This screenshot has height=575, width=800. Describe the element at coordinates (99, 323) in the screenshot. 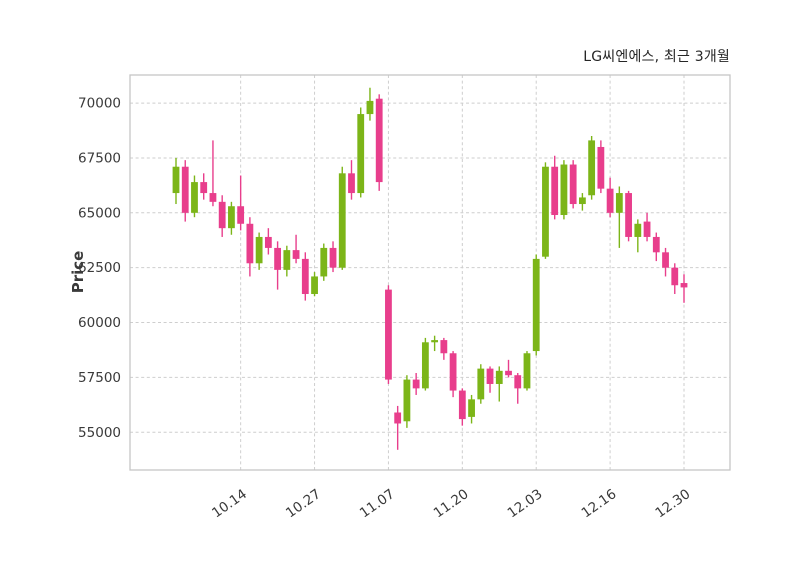

I see `y-tick-label: 60000` at that location.